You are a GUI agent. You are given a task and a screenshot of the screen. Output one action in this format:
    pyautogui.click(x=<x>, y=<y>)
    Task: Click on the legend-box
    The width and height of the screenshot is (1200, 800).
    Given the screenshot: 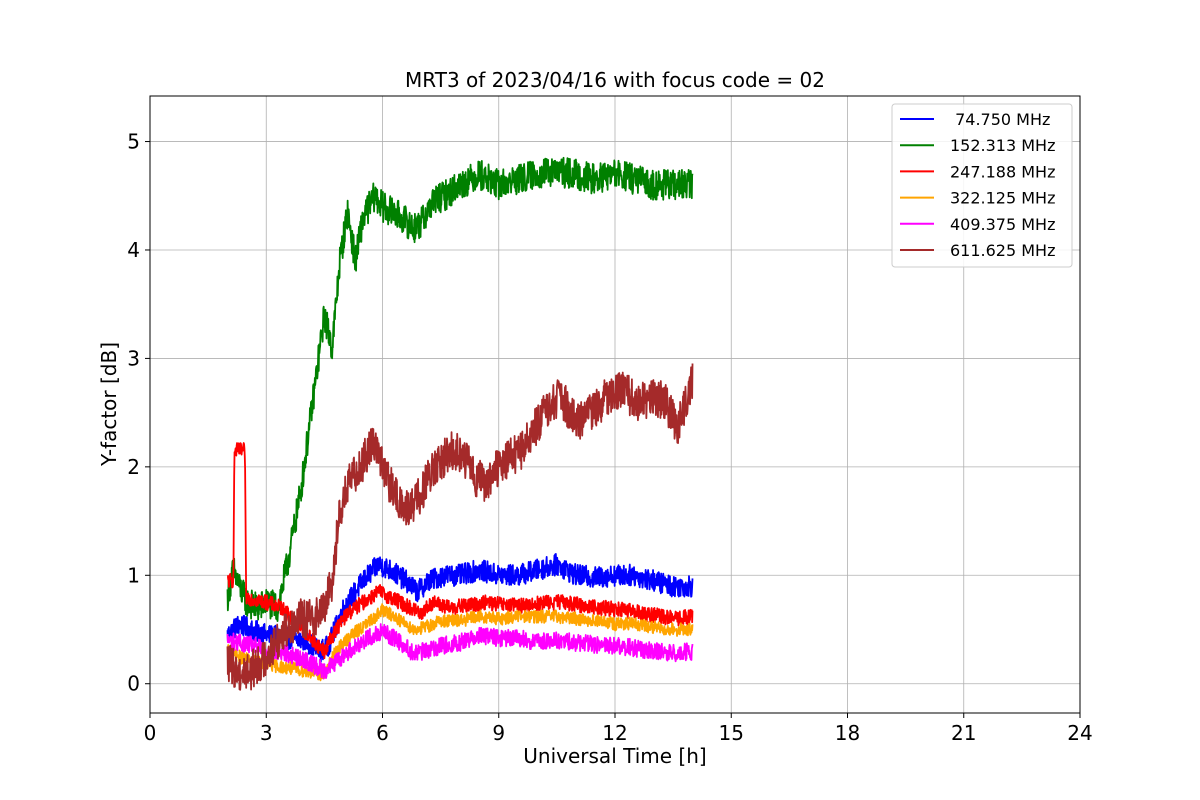 What is the action you would take?
    pyautogui.click(x=982, y=185)
    